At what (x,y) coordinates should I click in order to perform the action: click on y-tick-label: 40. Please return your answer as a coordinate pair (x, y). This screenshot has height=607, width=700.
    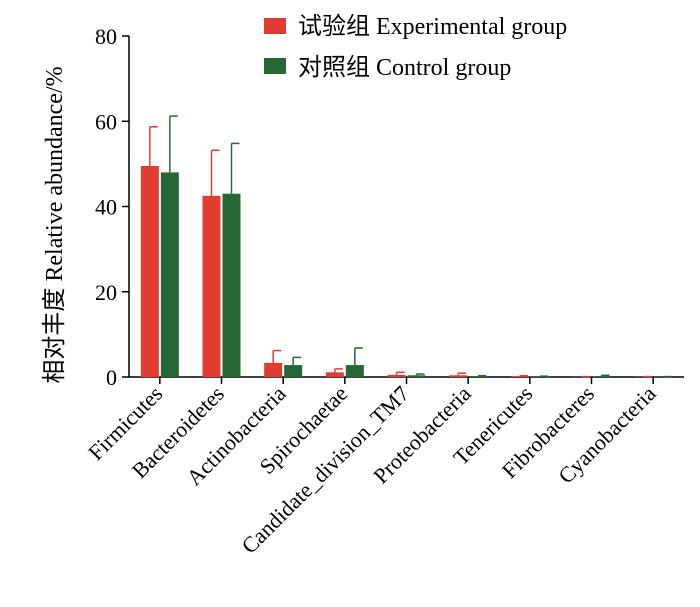
    Looking at the image, I should click on (106, 207).